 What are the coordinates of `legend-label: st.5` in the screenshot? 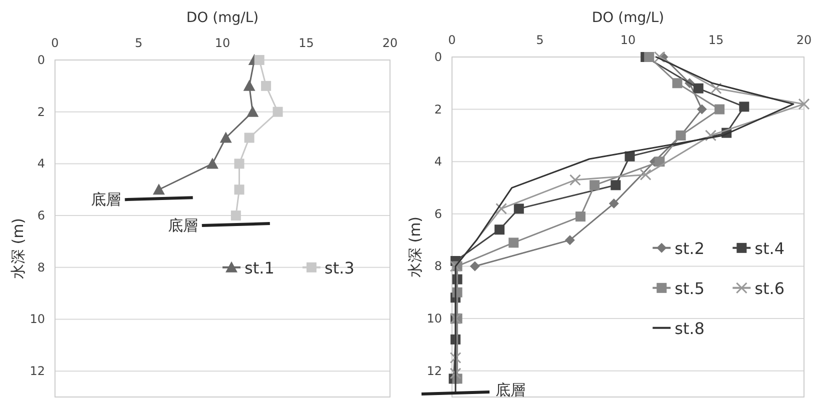 It's located at (689, 288).